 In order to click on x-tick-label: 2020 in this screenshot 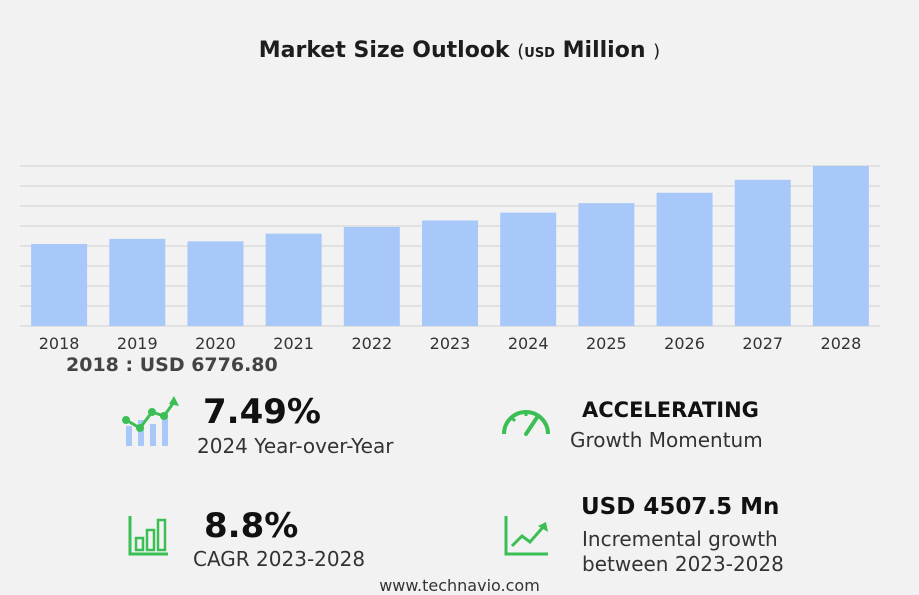, I will do `click(215, 343)`.